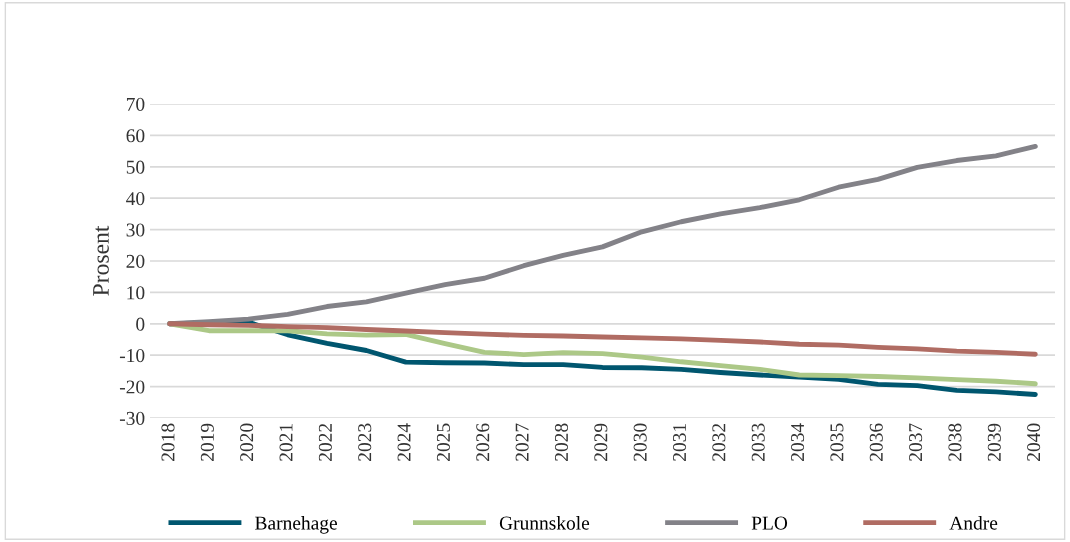 The width and height of the screenshot is (1070, 542). Describe the element at coordinates (994, 442) in the screenshot. I see `x-tick-label: 2039` at that location.